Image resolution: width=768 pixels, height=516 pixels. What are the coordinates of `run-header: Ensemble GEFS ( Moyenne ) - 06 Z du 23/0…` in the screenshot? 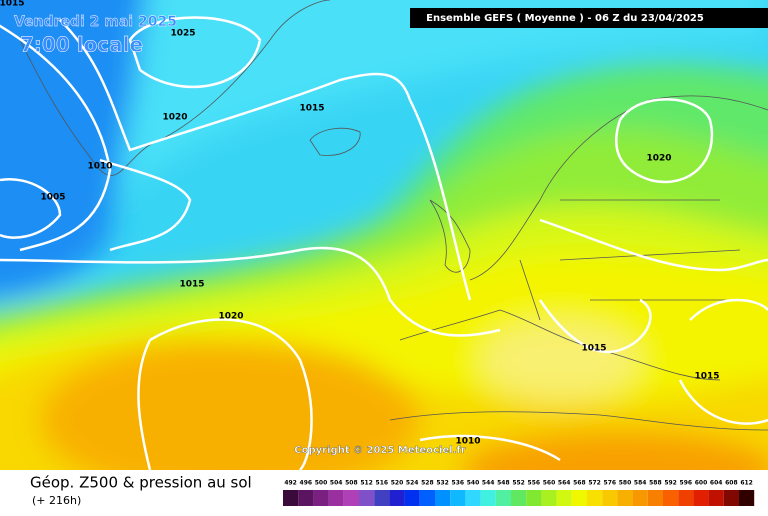 It's located at (565, 18).